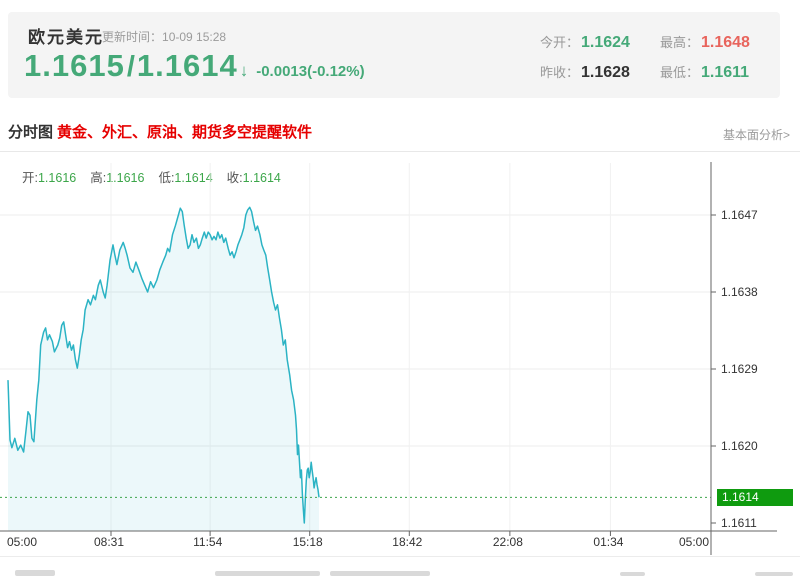 This screenshot has height=578, width=800. Describe the element at coordinates (208, 542) in the screenshot. I see `x-axis-label: 11:54` at that location.